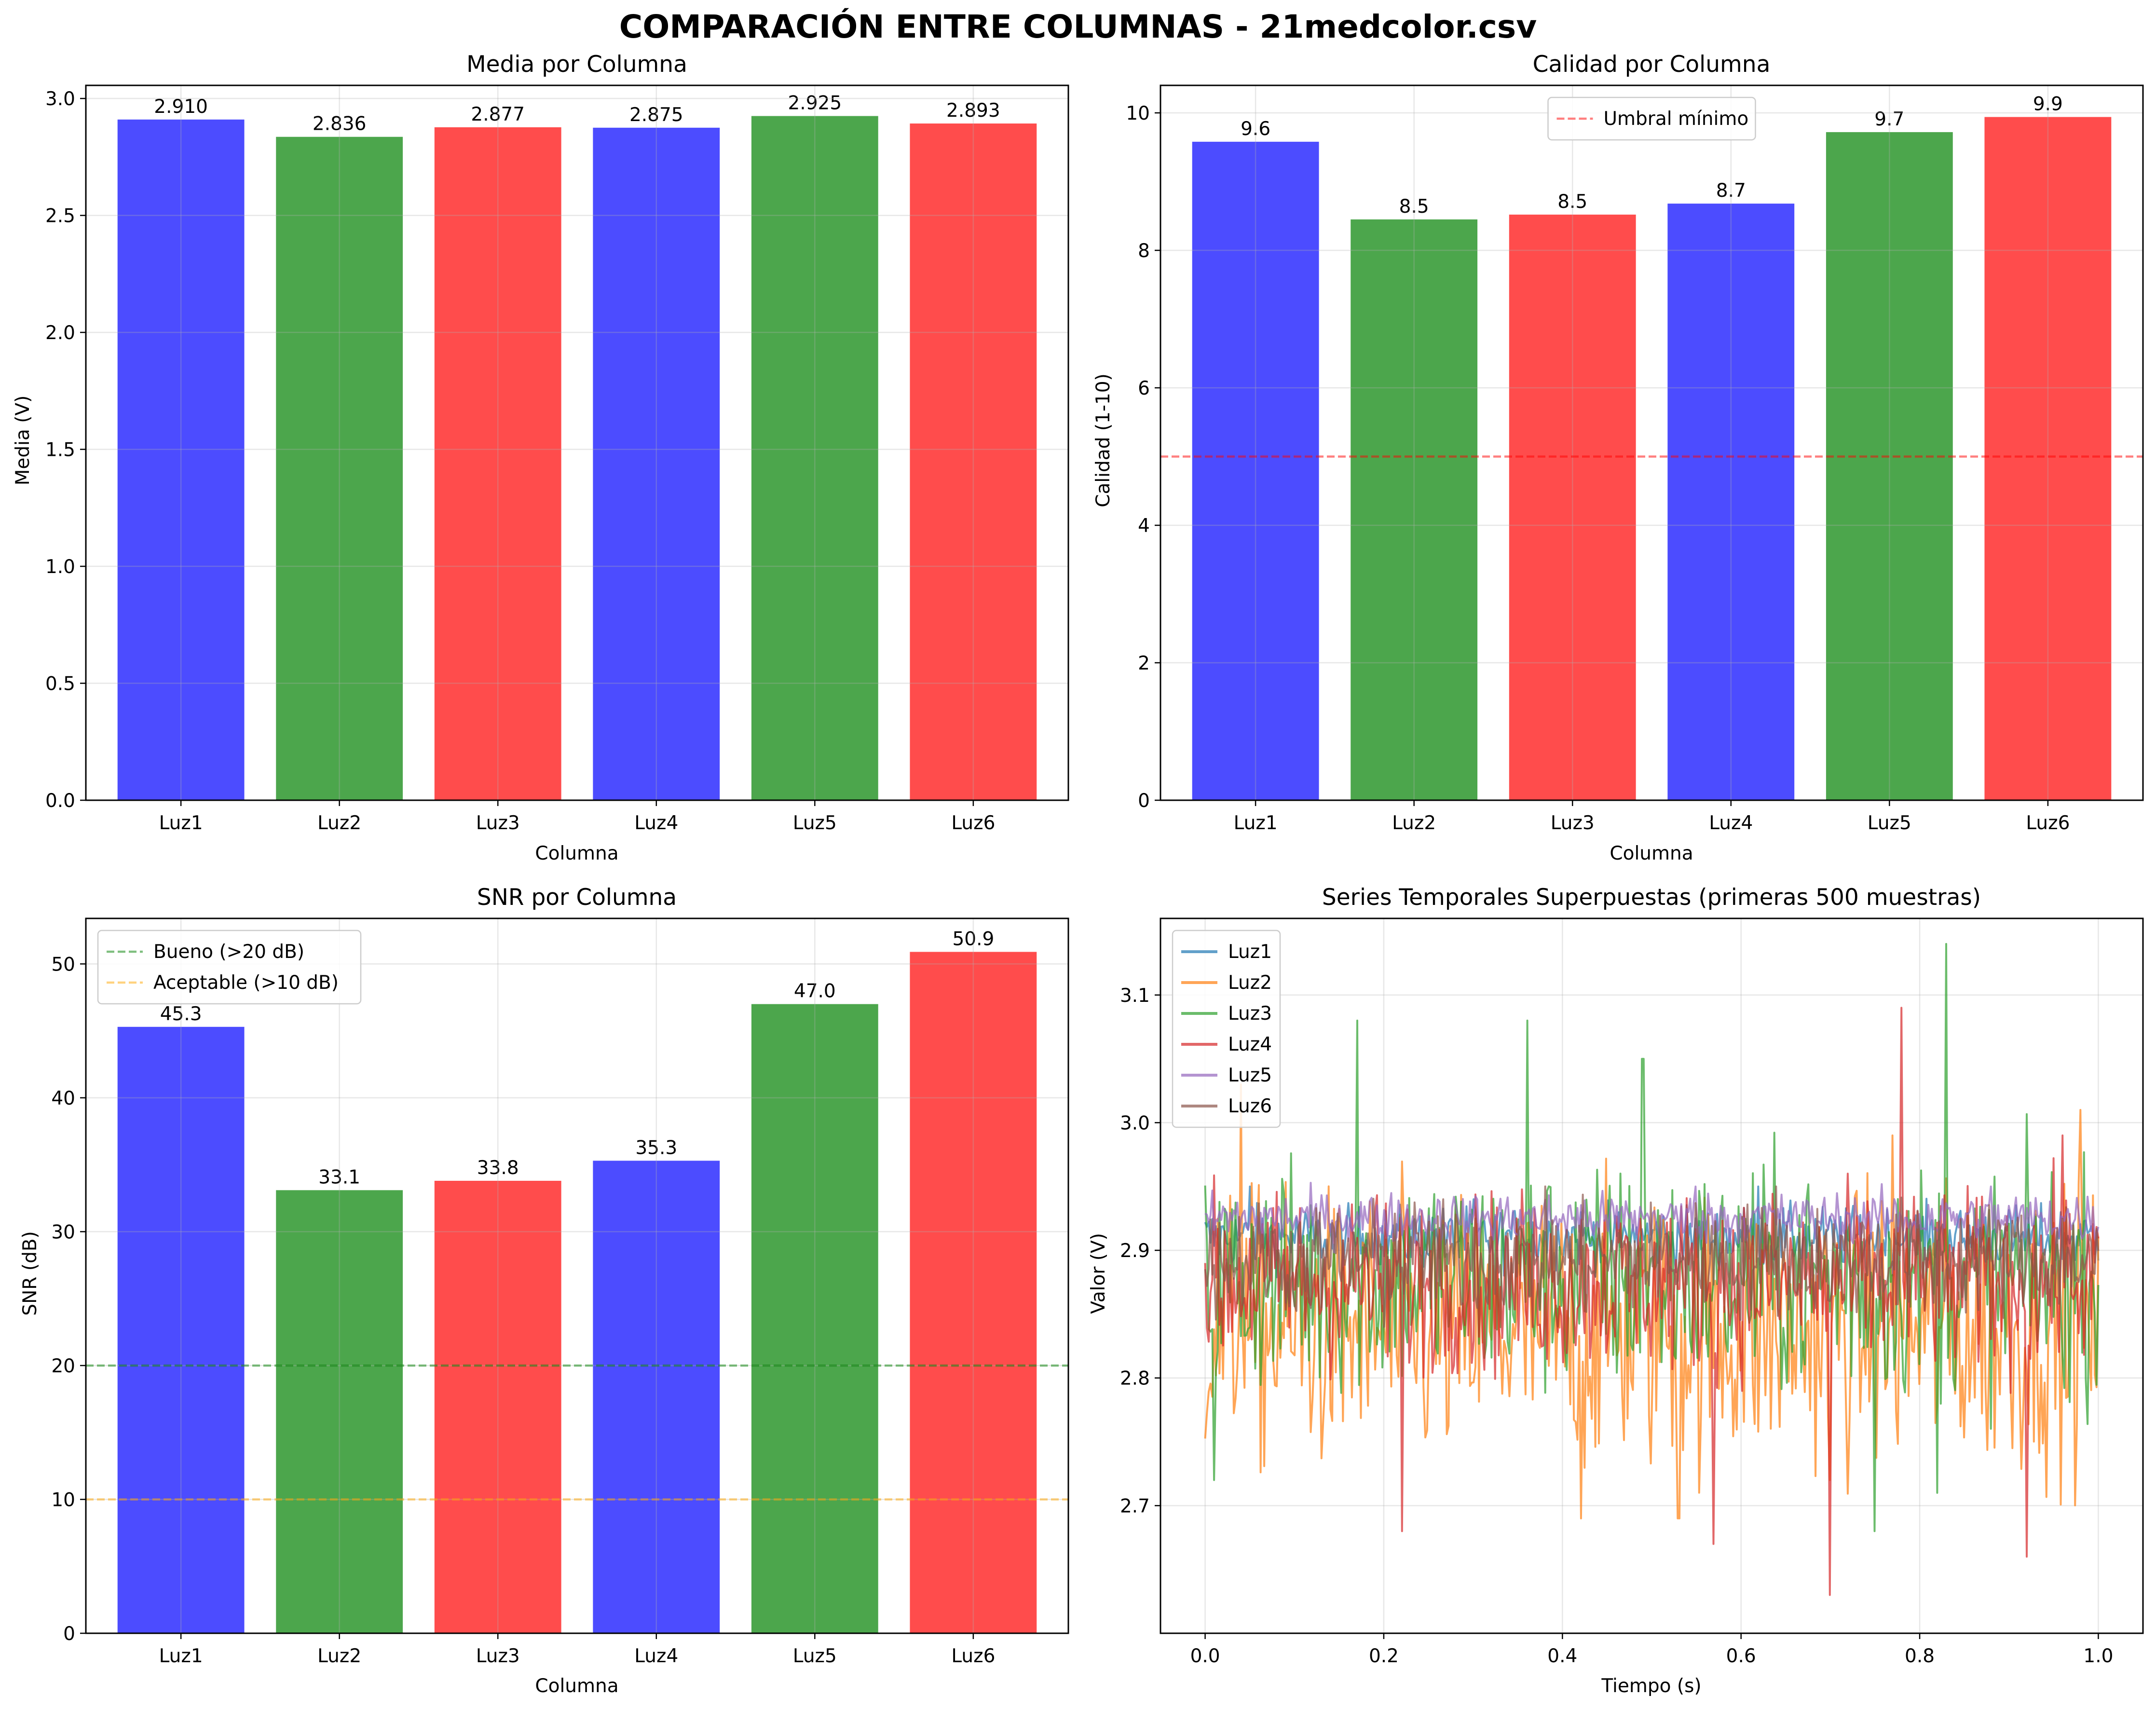 This screenshot has height=1709, width=2156. What do you see at coordinates (1562, 1656) in the screenshot?
I see `x-tick-label: 0.4` at bounding box center [1562, 1656].